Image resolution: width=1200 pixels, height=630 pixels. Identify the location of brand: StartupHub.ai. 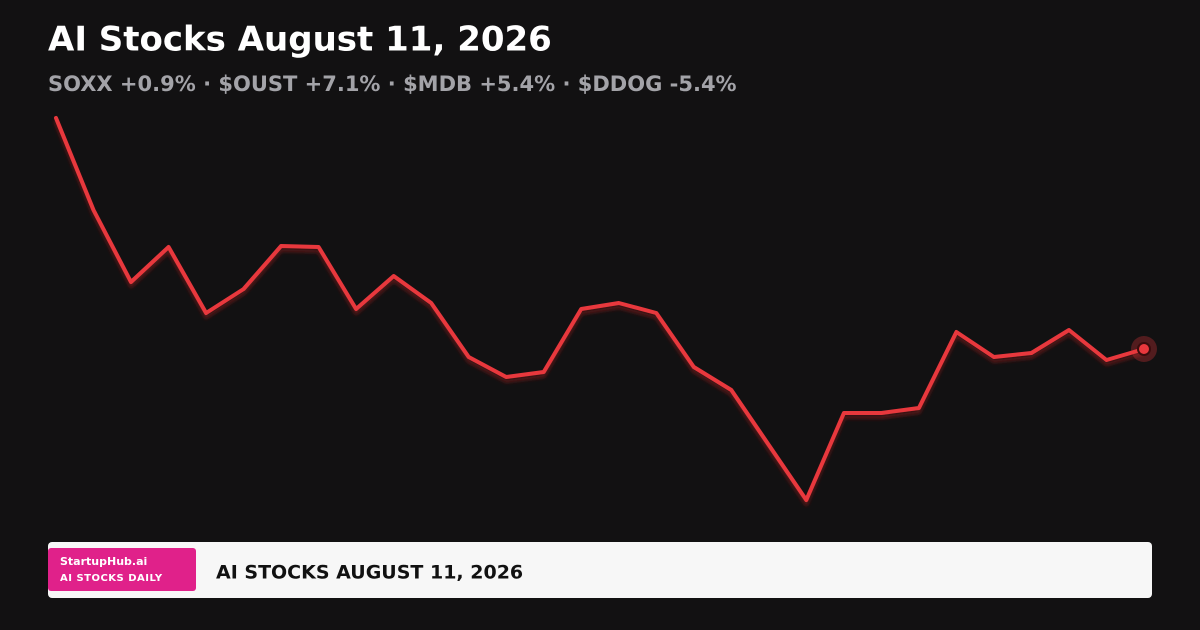
(103, 561).